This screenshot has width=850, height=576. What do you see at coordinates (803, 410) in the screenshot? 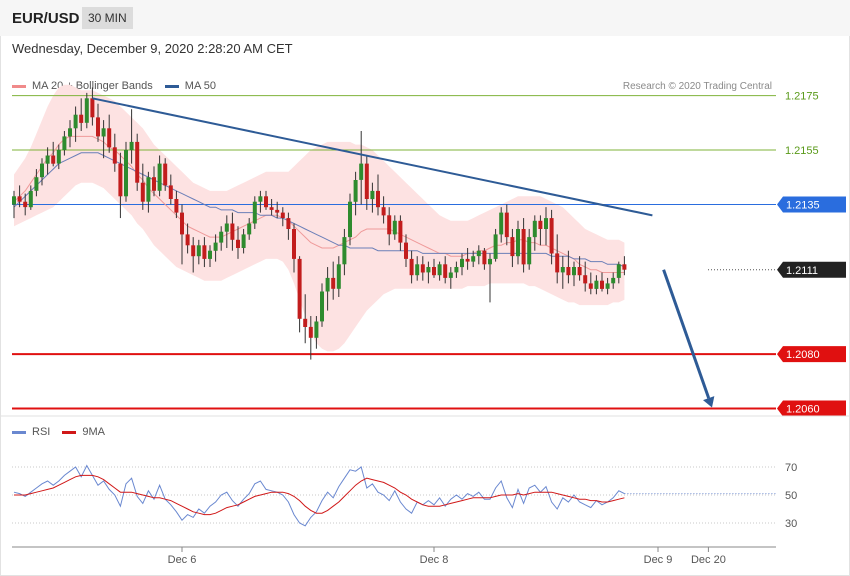
I see `level-label-1.2060: 1.2060` at bounding box center [803, 410].